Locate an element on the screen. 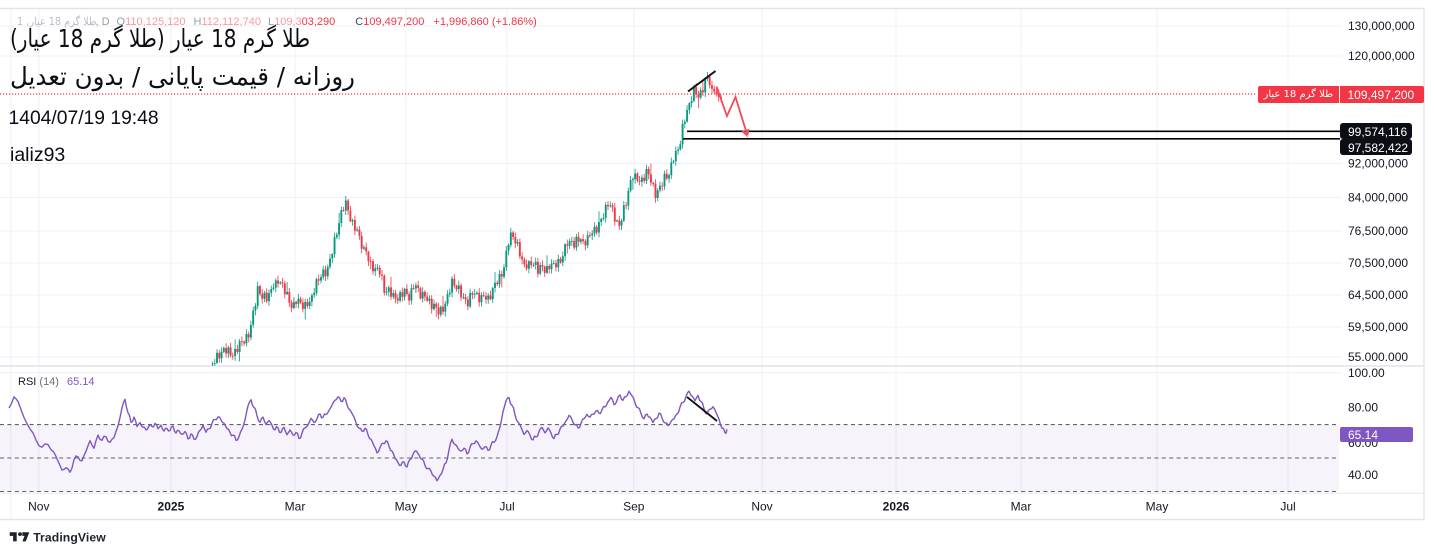 The height and width of the screenshot is (555, 1434). svg-text: 70,500,000 is located at coordinates (1378, 263).